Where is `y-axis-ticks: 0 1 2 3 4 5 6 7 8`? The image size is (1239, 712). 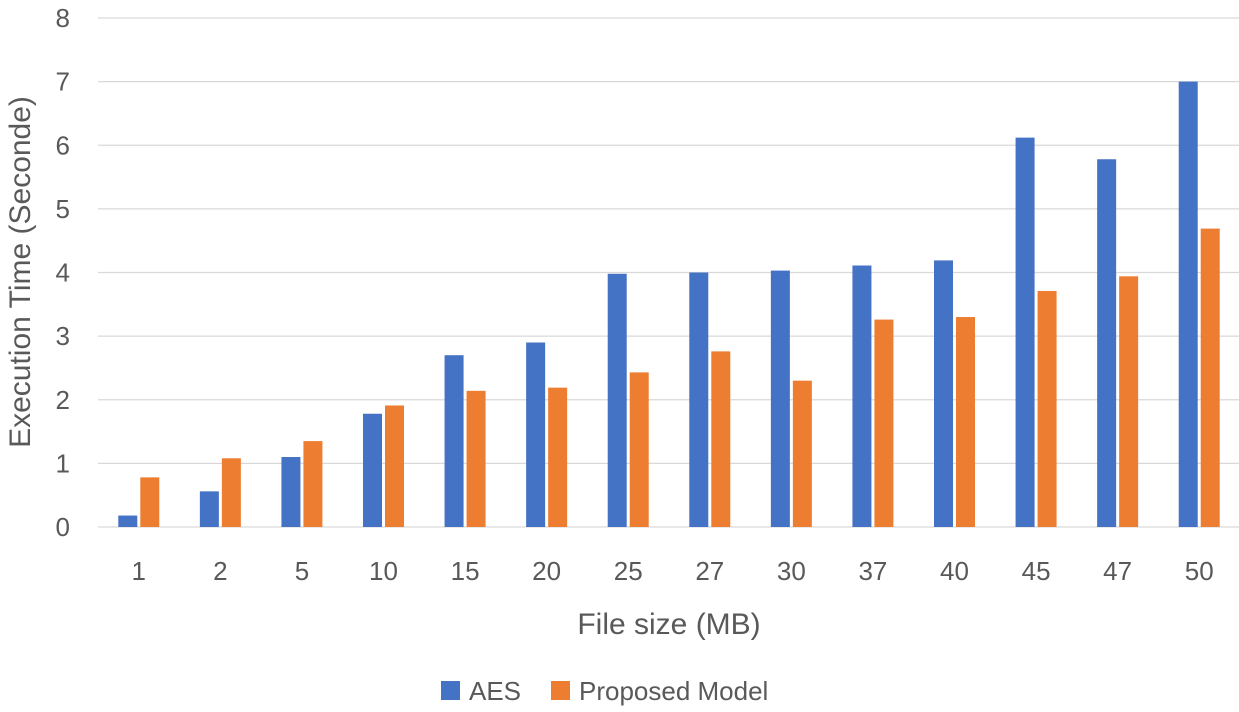
y-axis-ticks: 0 1 2 3 4 5 6 7 8 is located at coordinates (63, 272).